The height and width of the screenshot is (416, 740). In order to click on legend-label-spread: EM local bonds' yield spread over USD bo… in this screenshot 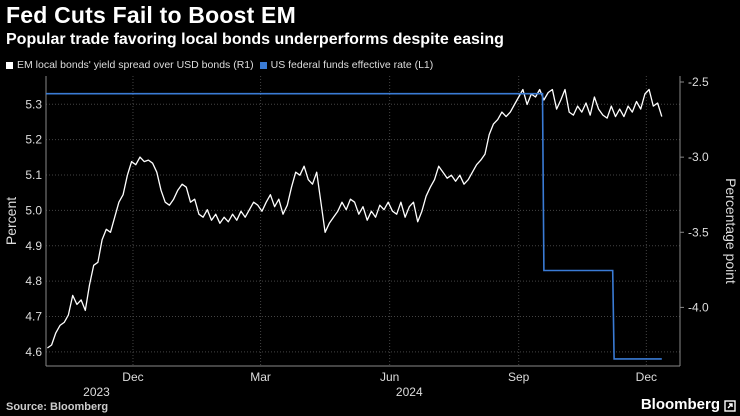, I will do `click(135, 65)`.